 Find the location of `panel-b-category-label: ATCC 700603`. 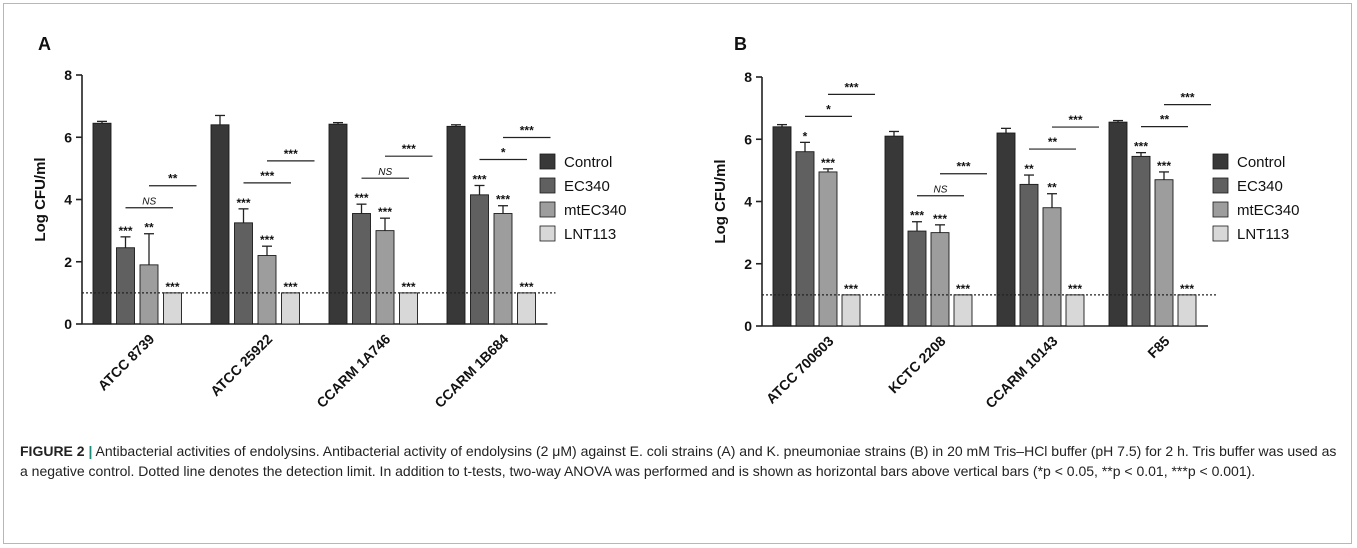

panel-b-category-label: ATCC 700603 is located at coordinates (800, 370).